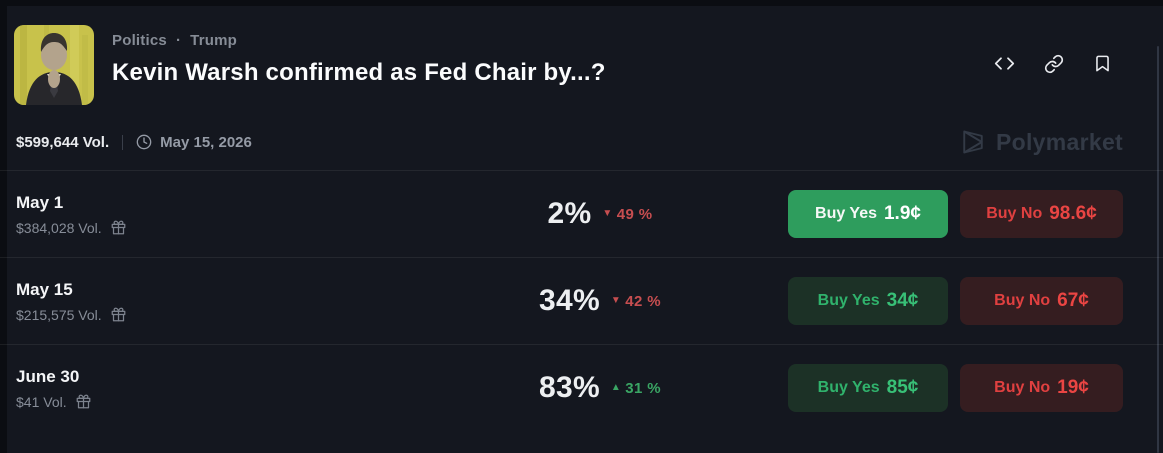 This screenshot has width=1163, height=453. What do you see at coordinates (616, 387) in the screenshot?
I see `arrow-up-icon: ▲` at bounding box center [616, 387].